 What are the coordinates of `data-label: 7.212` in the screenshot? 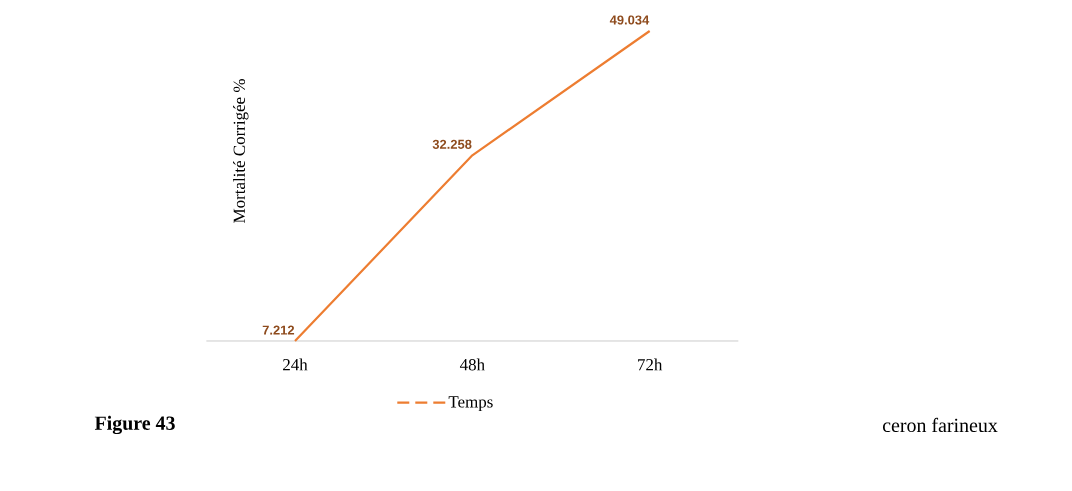 It's located at (278, 330).